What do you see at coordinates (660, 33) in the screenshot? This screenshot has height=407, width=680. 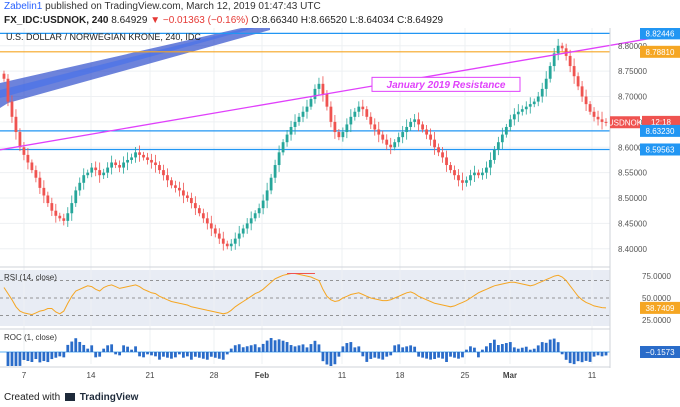 I see `price-label: 8.82446` at bounding box center [660, 33].